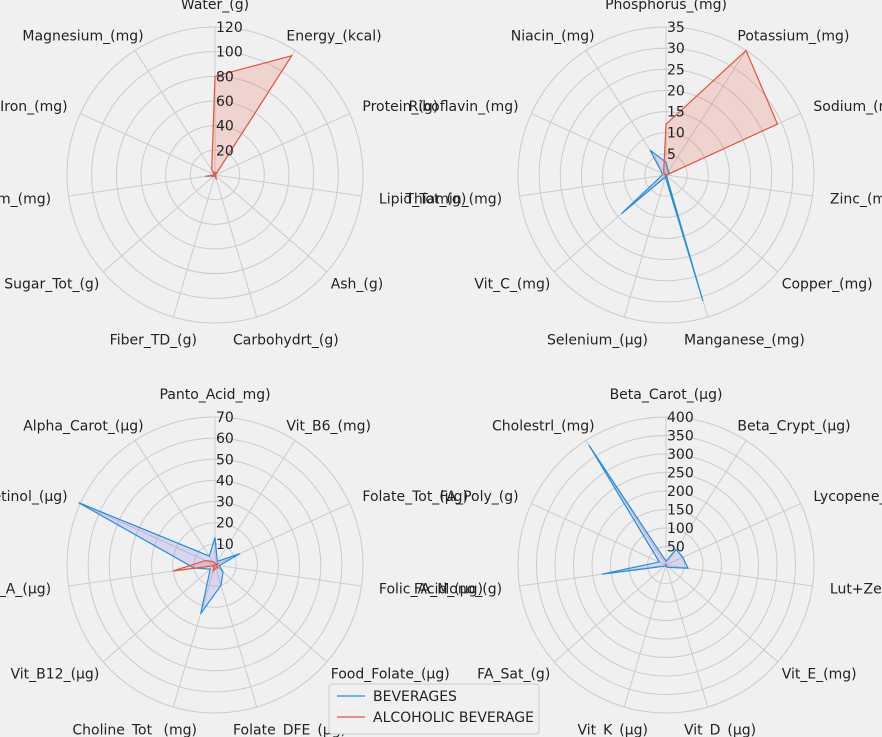  I want to click on tick-label: 150, so click(680, 511).